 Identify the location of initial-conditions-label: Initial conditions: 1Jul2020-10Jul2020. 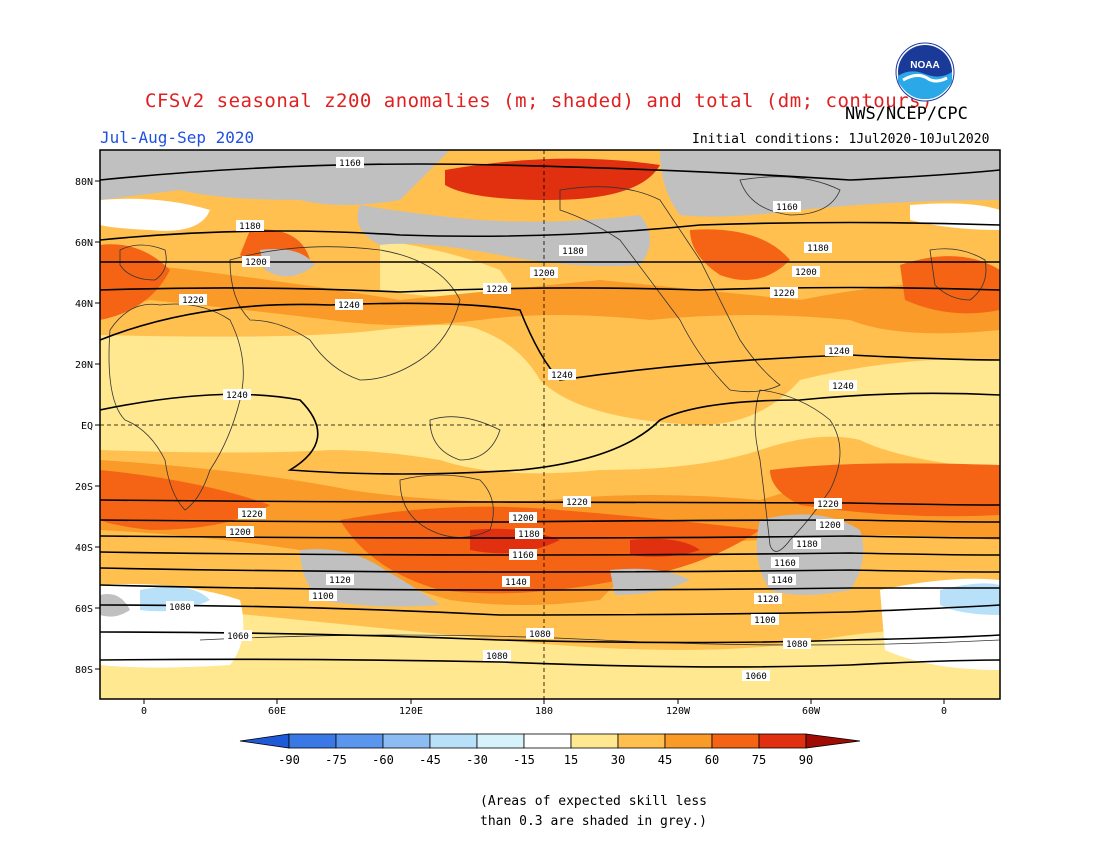
(841, 139).